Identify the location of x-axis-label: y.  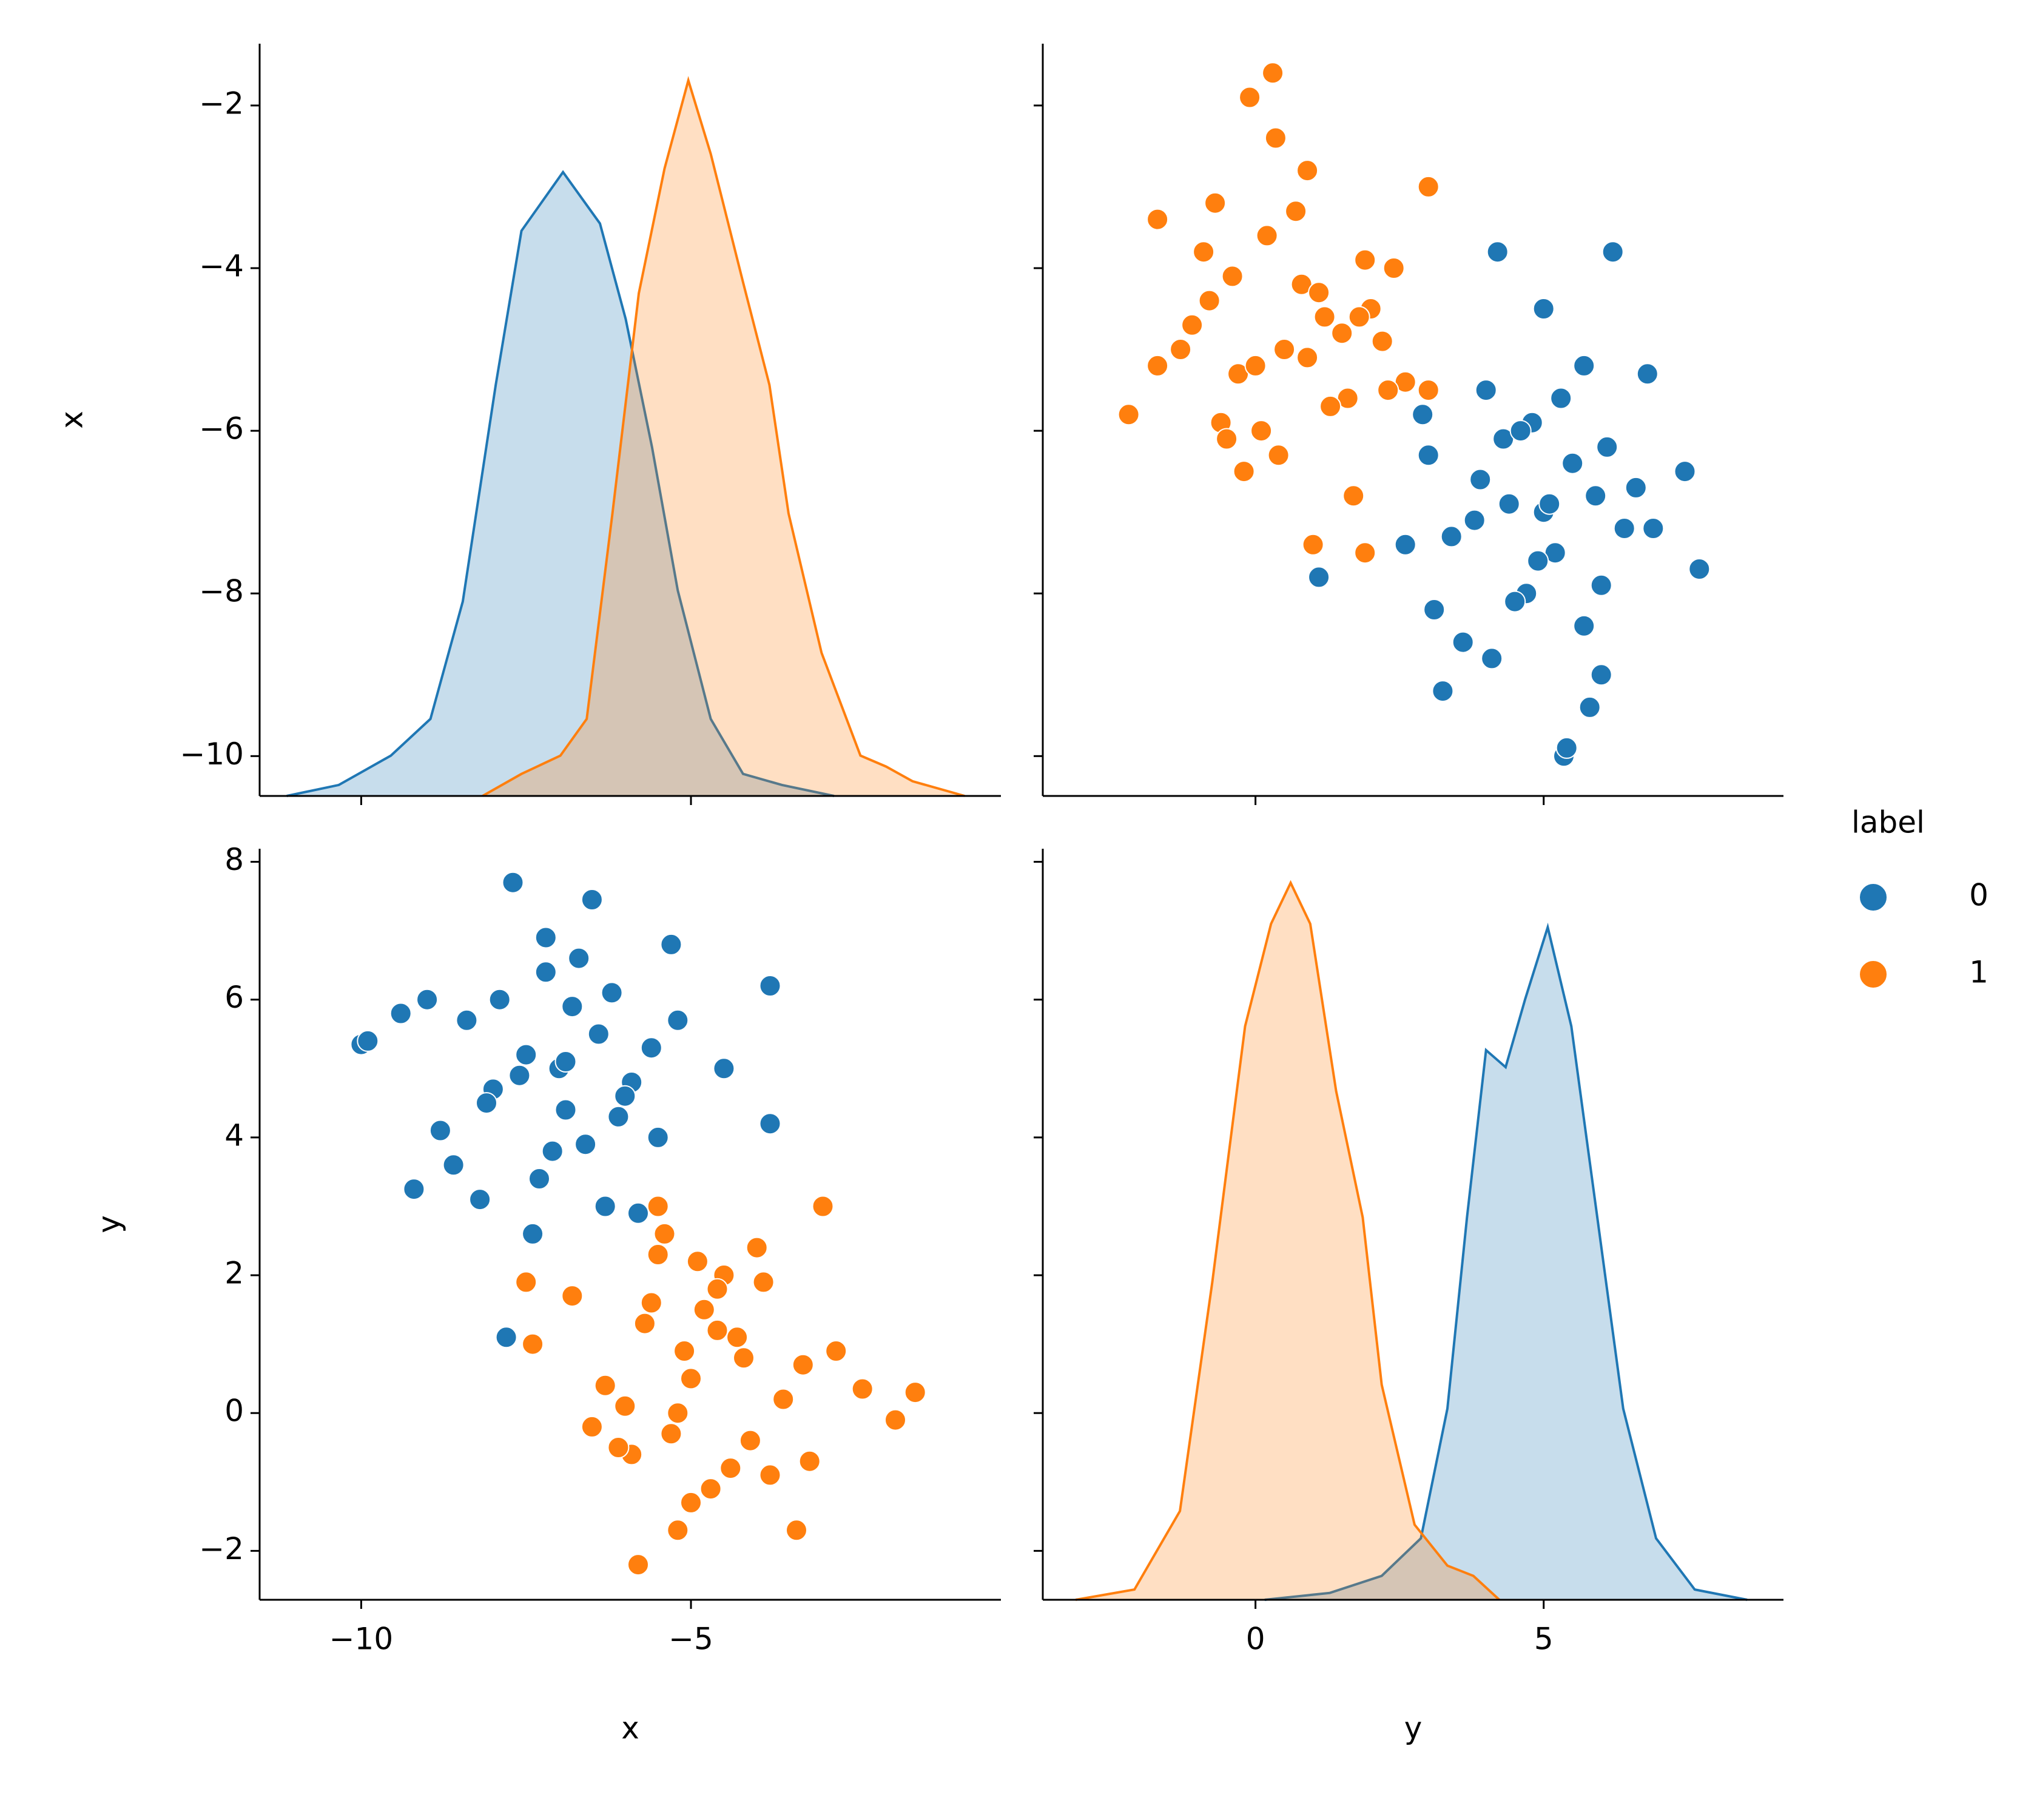
(1413, 1728).